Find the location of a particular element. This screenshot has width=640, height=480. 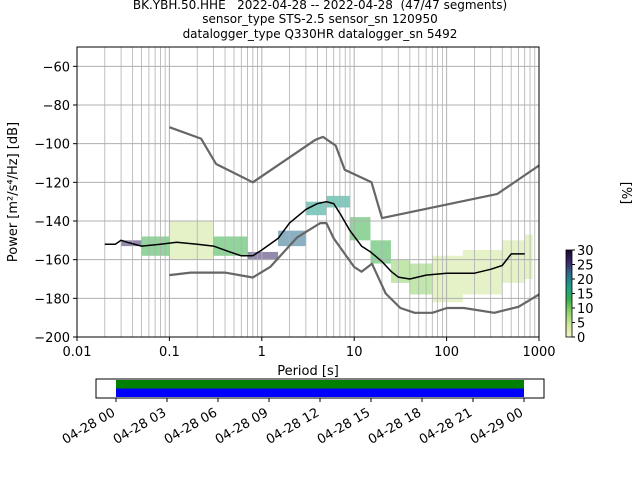

y-tick-label: −140 is located at coordinates (52, 222).